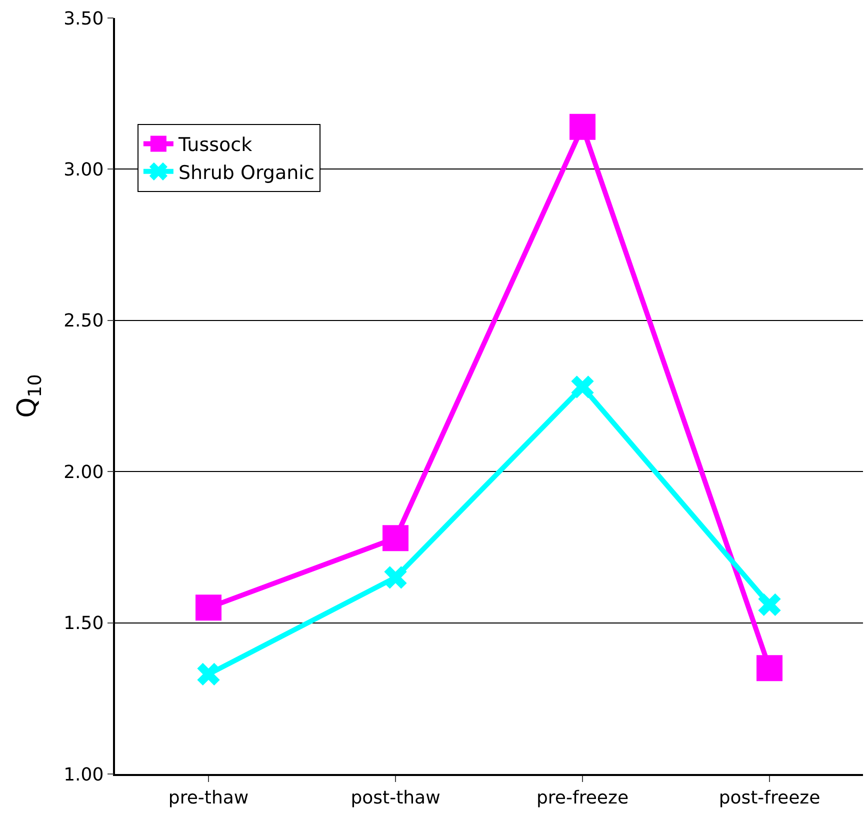 This screenshot has width=865, height=824. Describe the element at coordinates (769, 797) in the screenshot. I see `x-tick-label: post-freeze` at that location.